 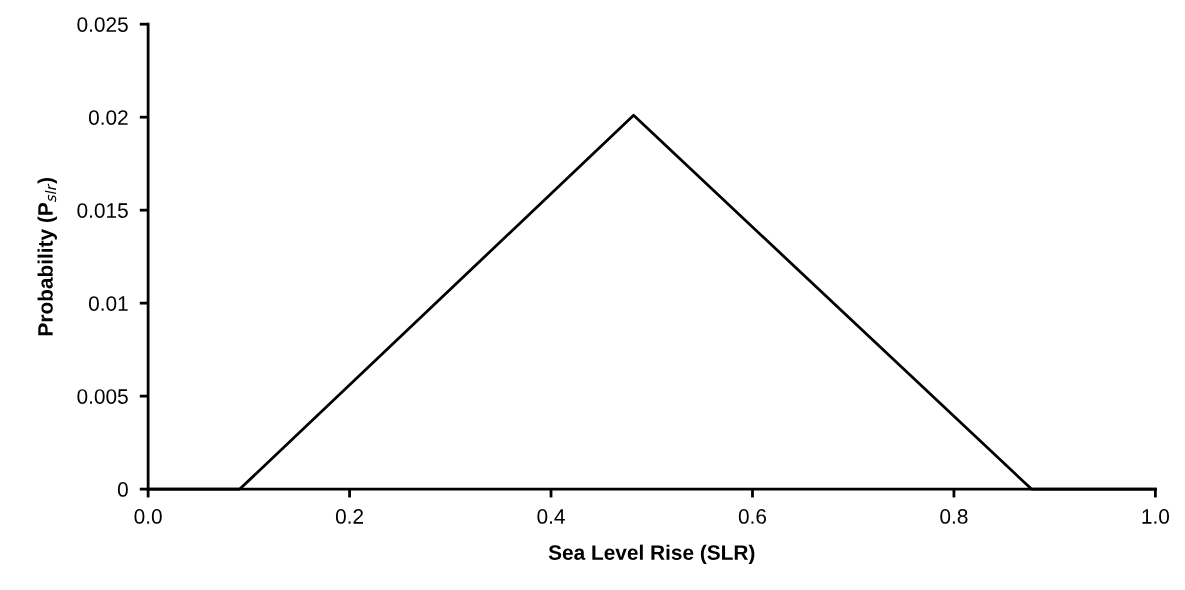 What do you see at coordinates (349, 516) in the screenshot?
I see `x-tick-label: 0.2` at bounding box center [349, 516].